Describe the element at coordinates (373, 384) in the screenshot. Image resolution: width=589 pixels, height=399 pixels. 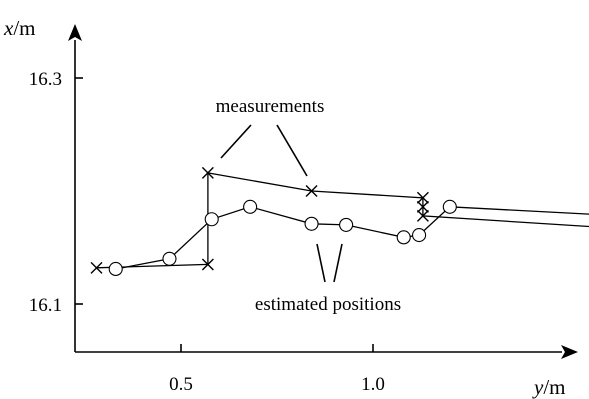
I see `x-tick-label-1: 1.0` at that location.